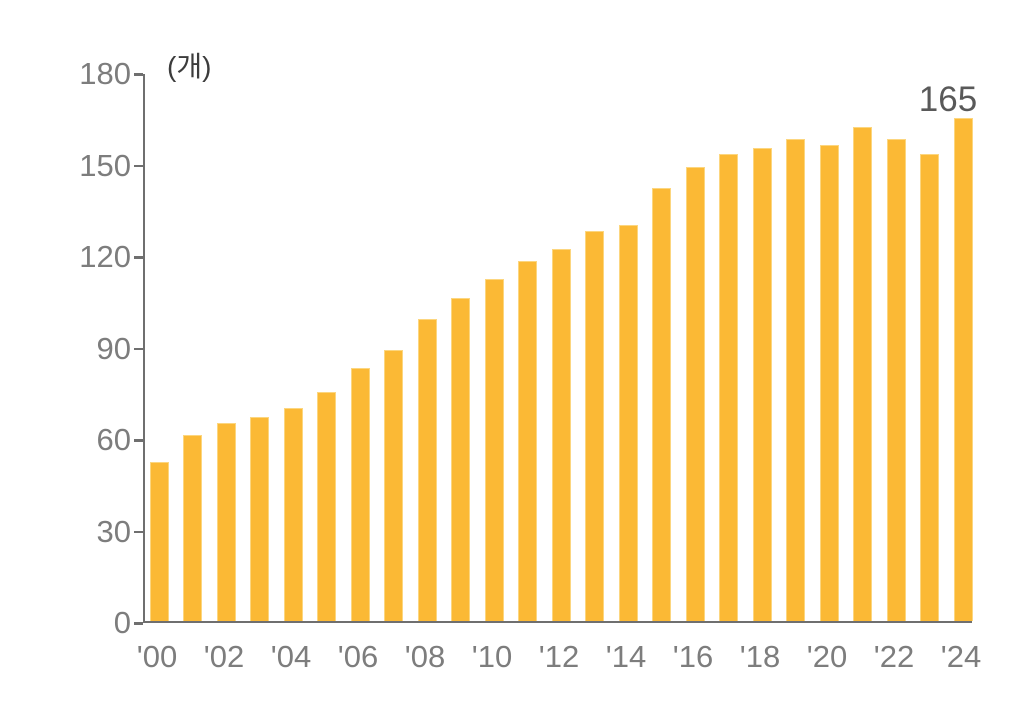 The width and height of the screenshot is (1020, 721). Describe the element at coordinates (896, 380) in the screenshot. I see `bar-y22` at that location.